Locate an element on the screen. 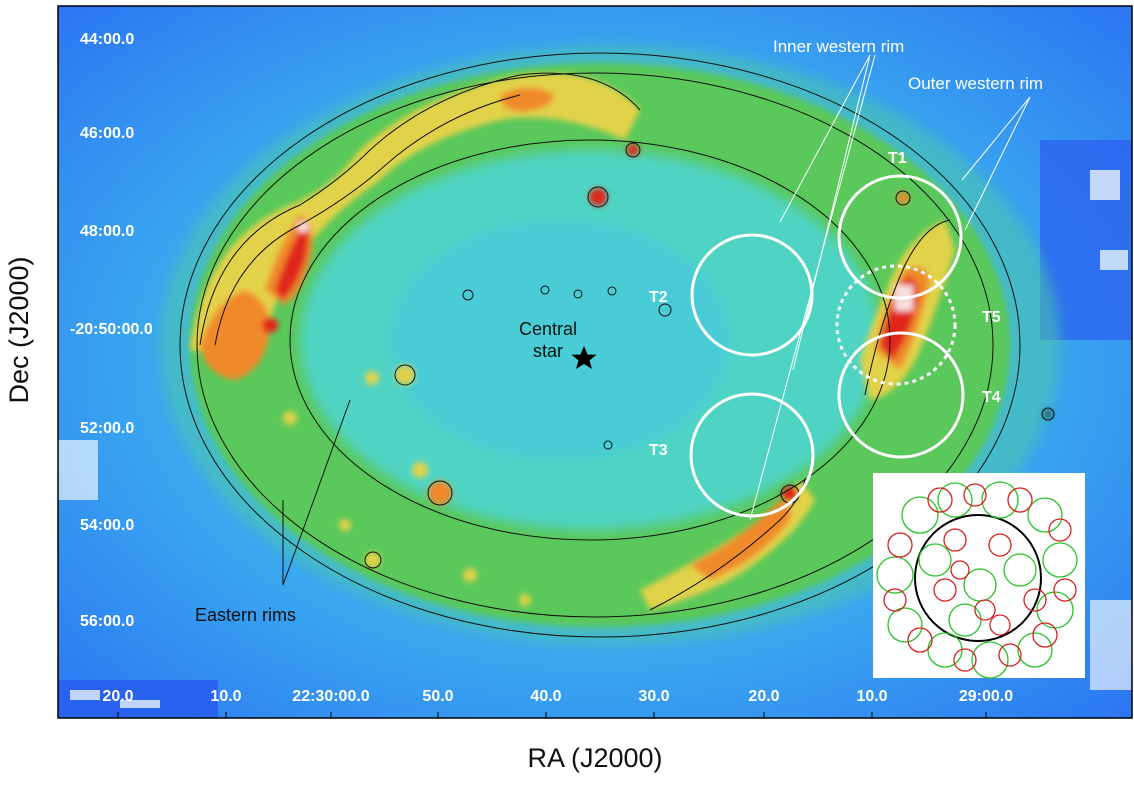  inset-panel is located at coordinates (979, 576).